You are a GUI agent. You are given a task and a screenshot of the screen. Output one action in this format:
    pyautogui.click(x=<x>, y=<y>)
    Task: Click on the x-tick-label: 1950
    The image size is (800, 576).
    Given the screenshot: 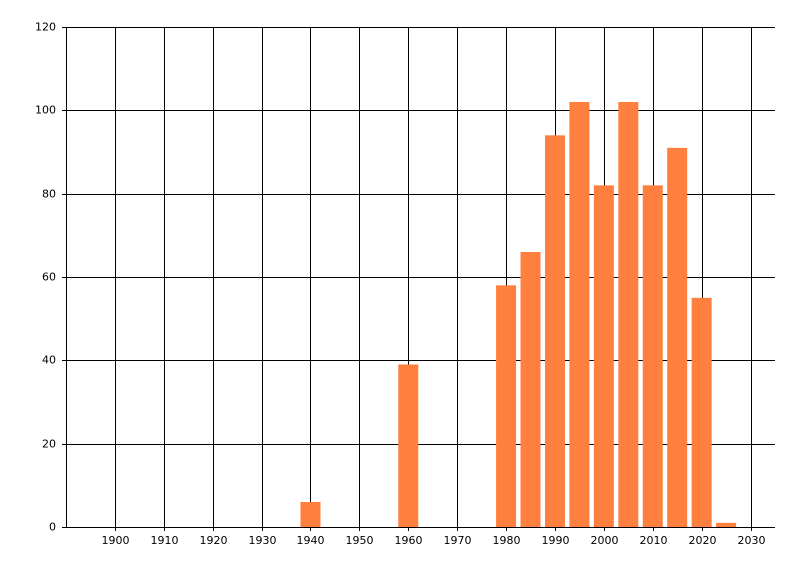 What is the action you would take?
    pyautogui.click(x=360, y=540)
    